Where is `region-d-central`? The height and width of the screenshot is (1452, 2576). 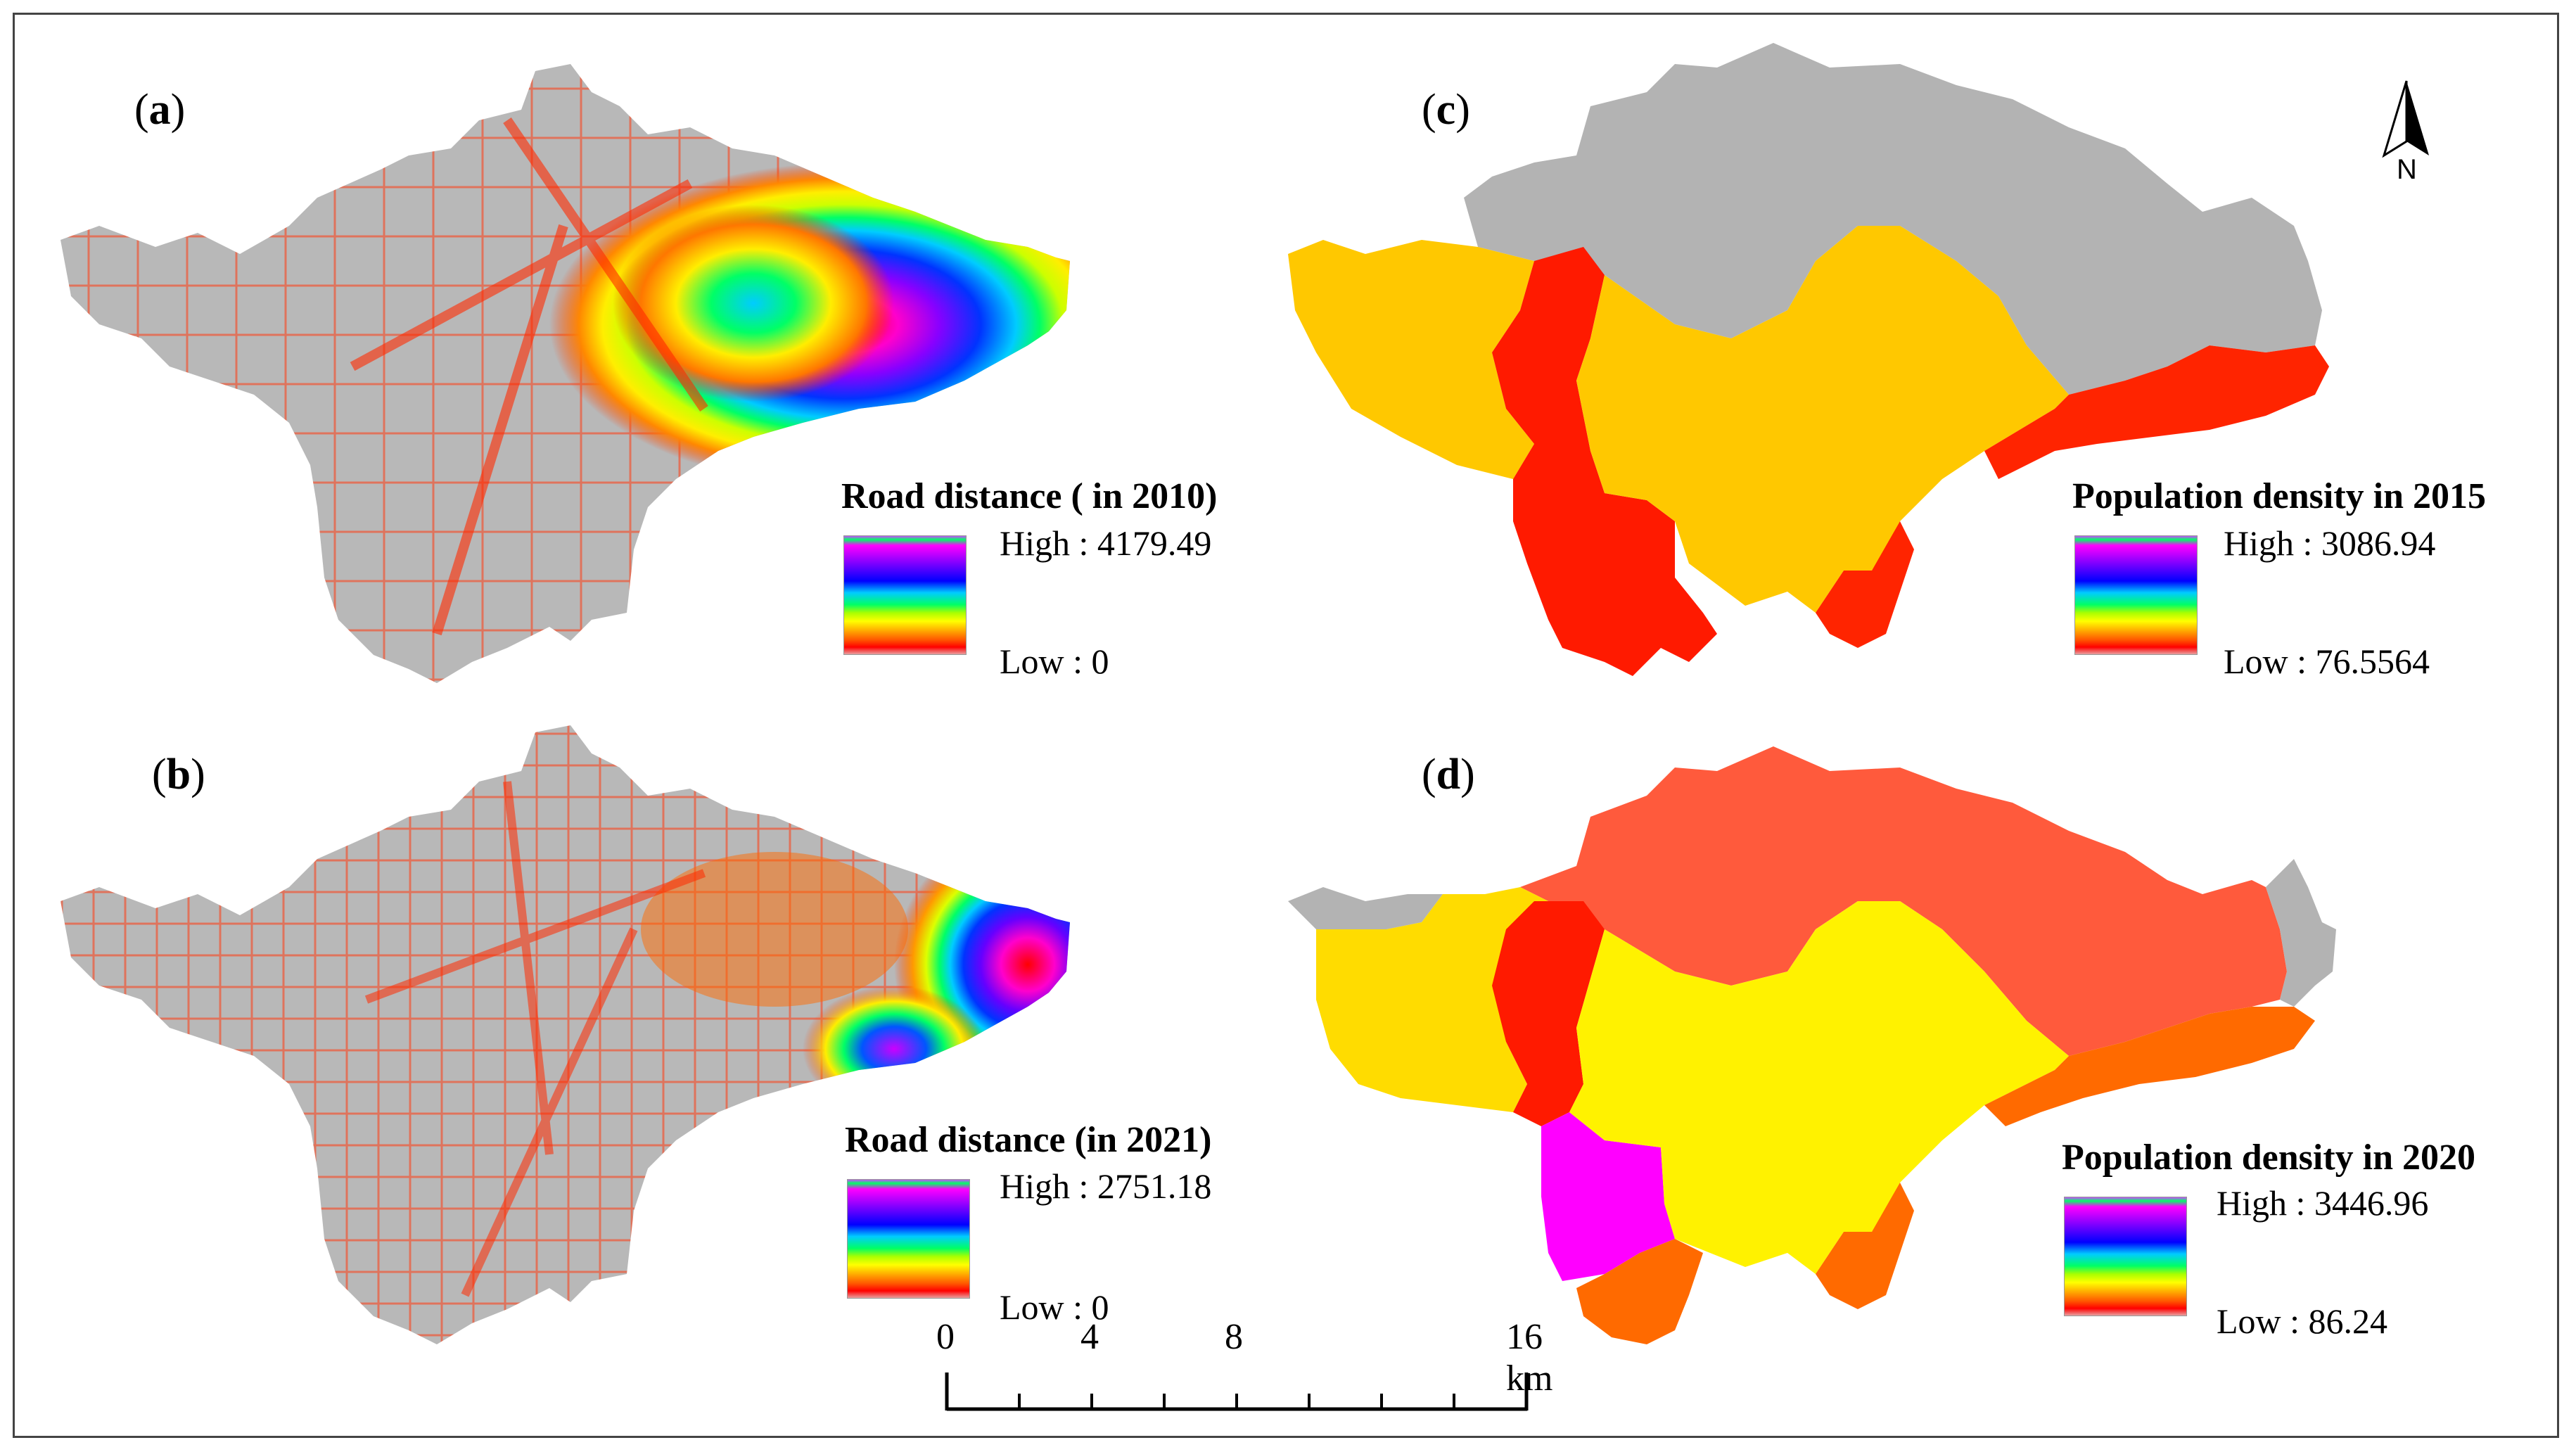 region-d-central is located at coordinates (1819, 1087).